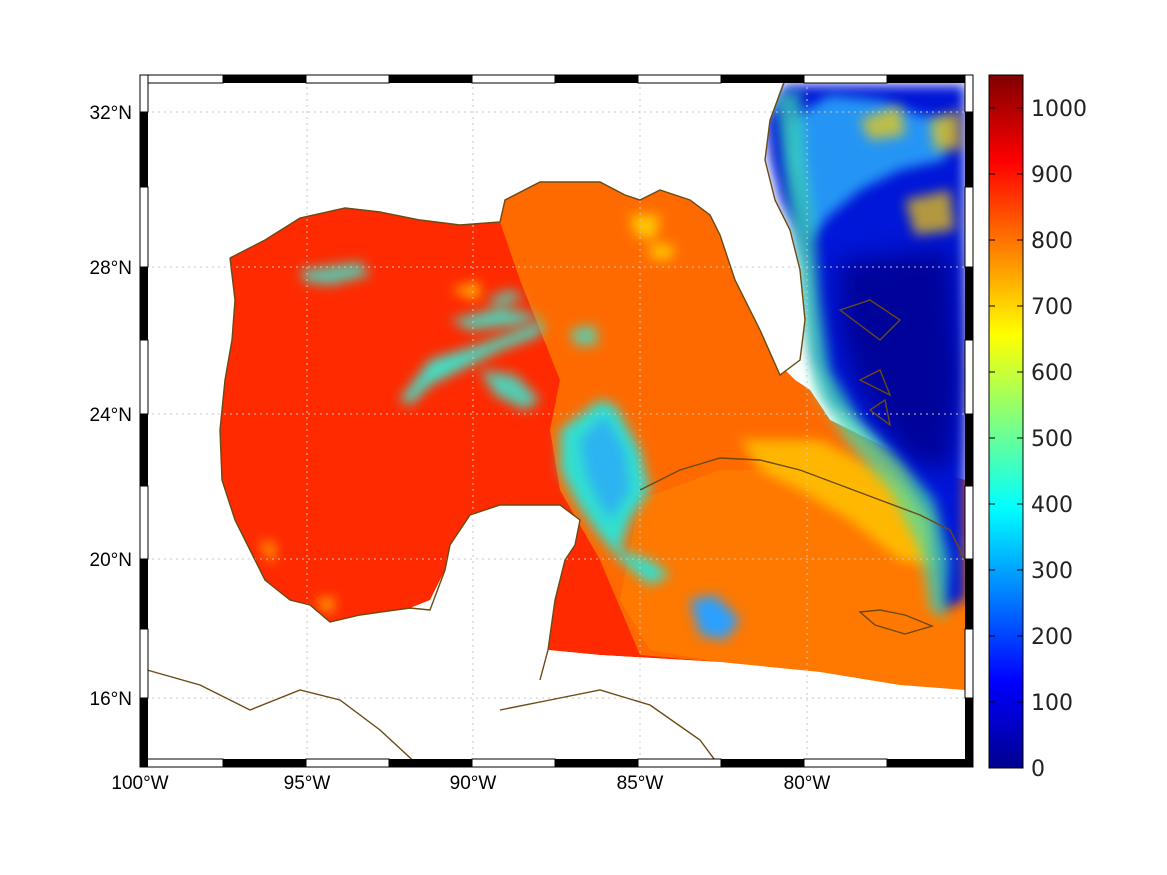 The height and width of the screenshot is (875, 1167). Describe the element at coordinates (1052, 175) in the screenshot. I see `colorbar-tick-label: 900` at that location.